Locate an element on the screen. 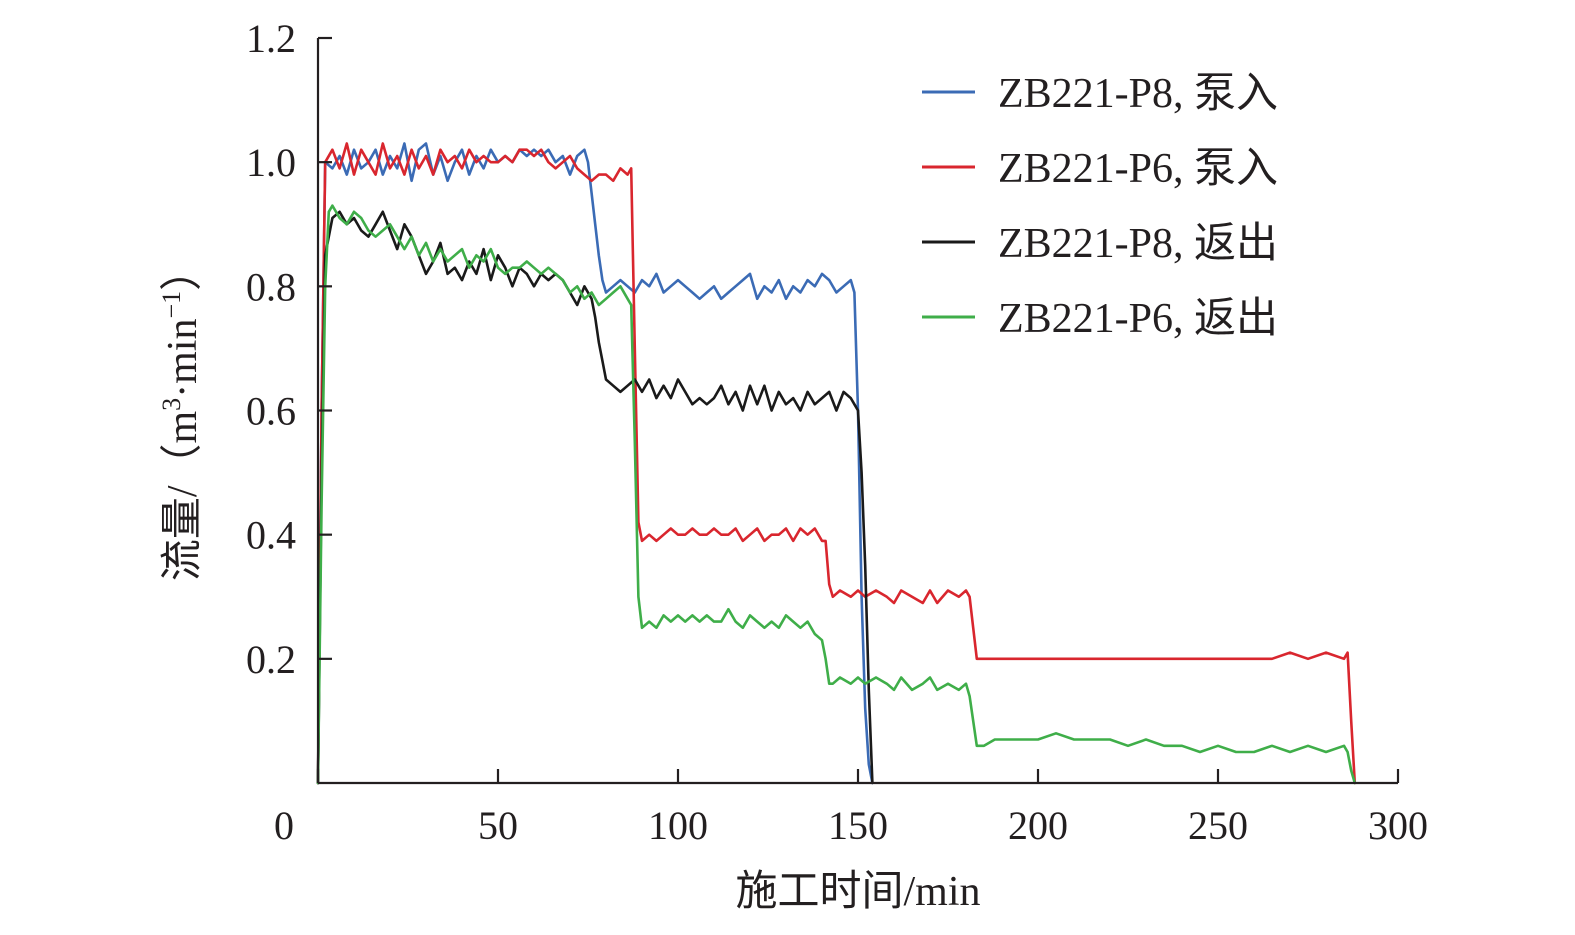  legend-label-3: ZB221-P8, 返出 is located at coordinates (1138, 244).